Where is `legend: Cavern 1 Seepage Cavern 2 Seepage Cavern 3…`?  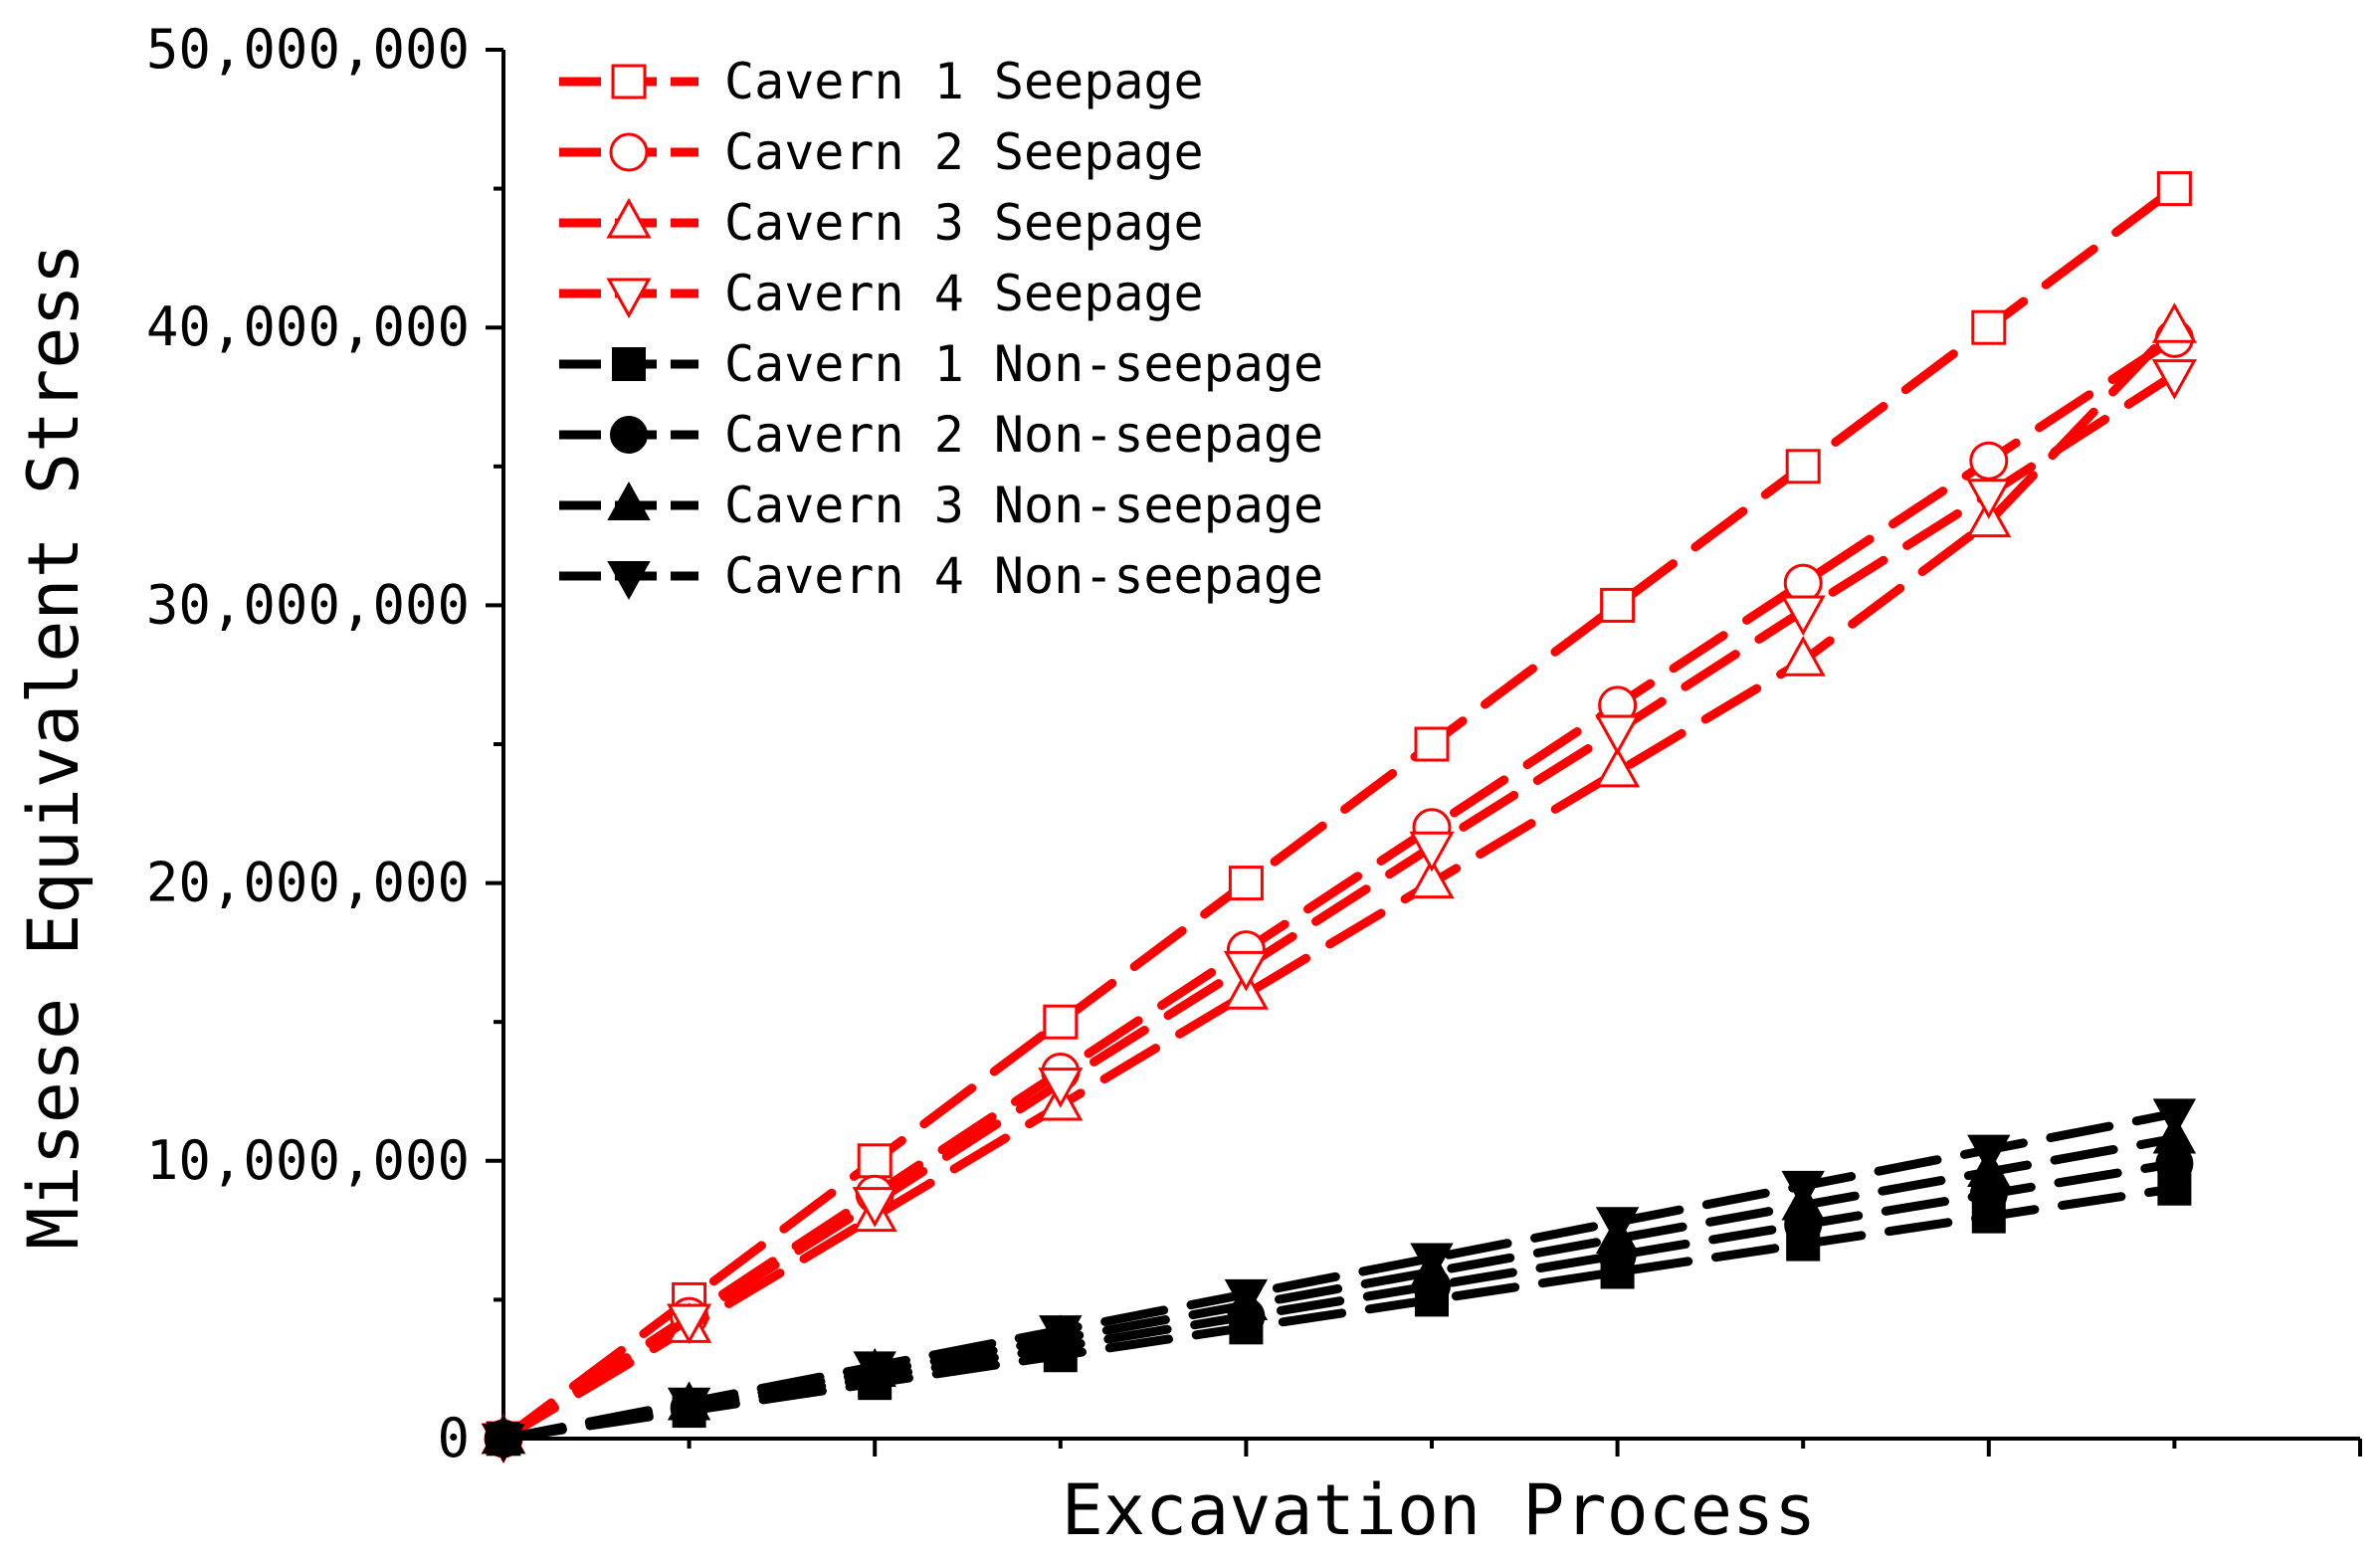 legend: Cavern 1 Seepage Cavern 2 Seepage Cavern 3… is located at coordinates (941, 329).